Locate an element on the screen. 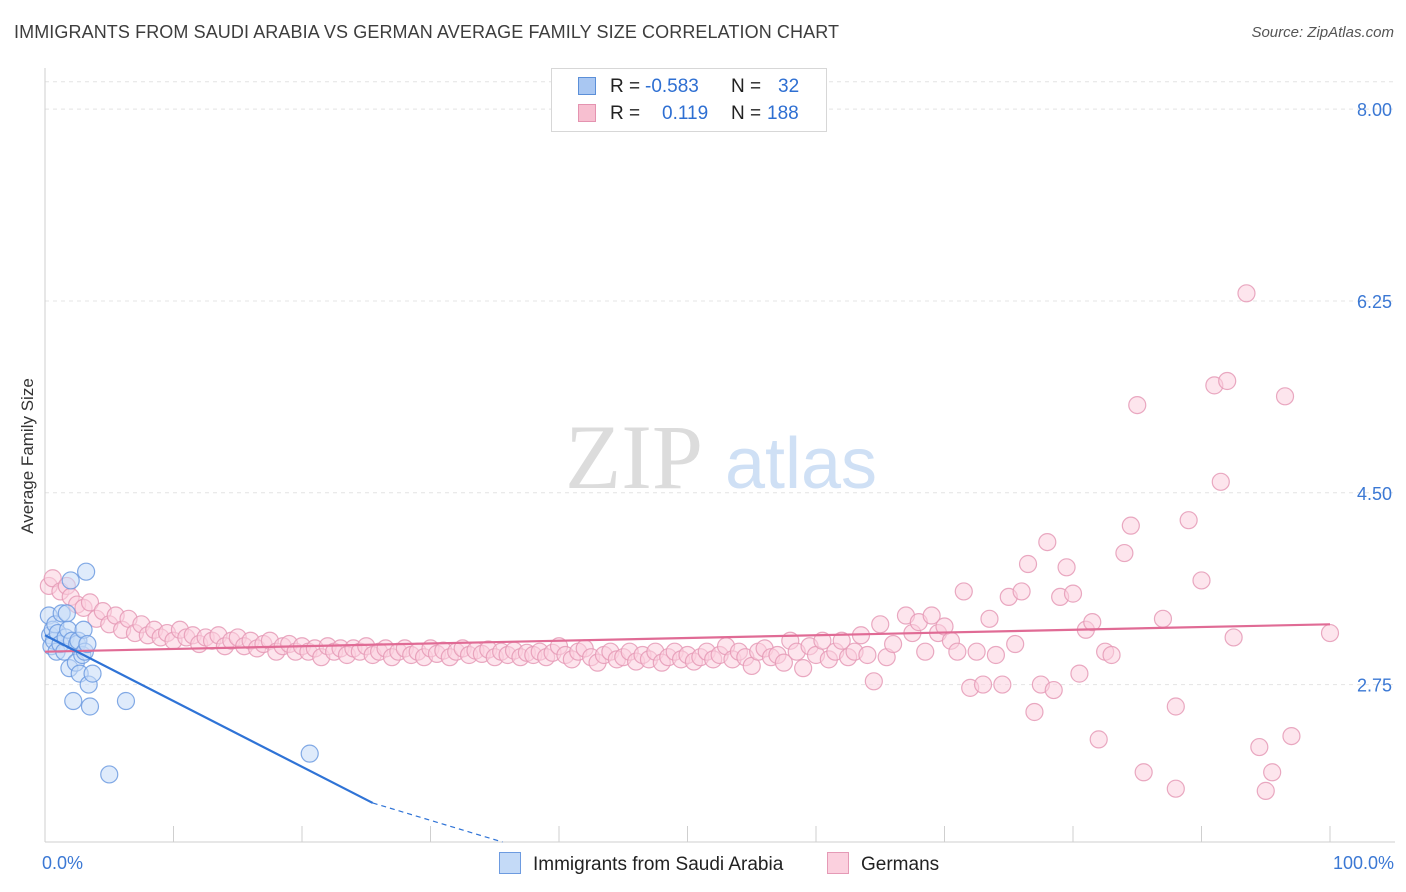 The height and width of the screenshot is (892, 1406). bottom-legend-label-germans: Germans is located at coordinates (900, 864).